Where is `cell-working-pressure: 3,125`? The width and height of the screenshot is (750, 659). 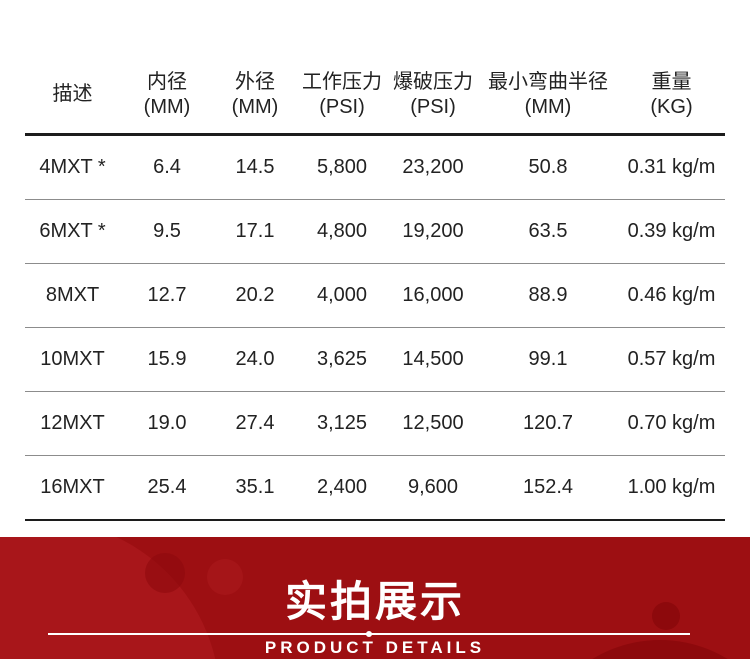
cell-working-pressure: 3,125 is located at coordinates (342, 423).